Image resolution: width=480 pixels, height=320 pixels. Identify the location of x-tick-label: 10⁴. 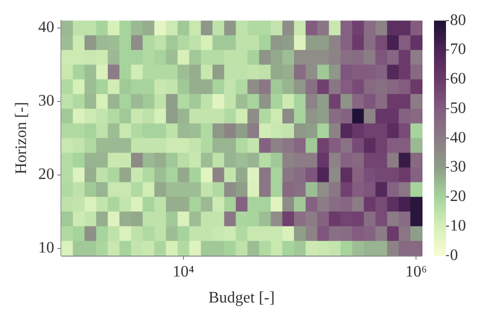
(183, 271).